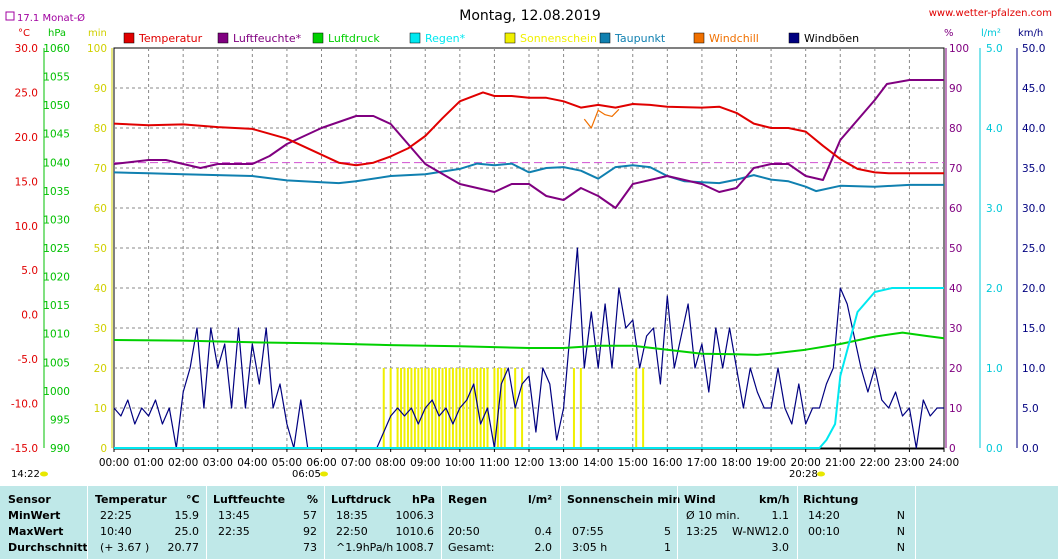  I want to click on time-tick-label: 11:00, so click(494, 463).